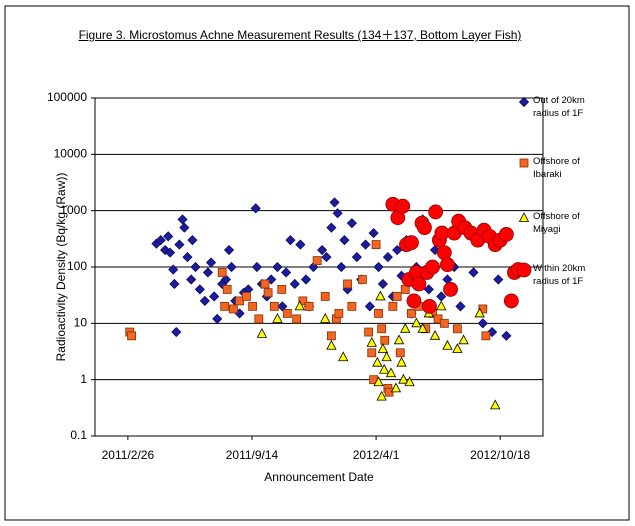 This screenshot has width=635, height=526. Describe the element at coordinates (83, 379) in the screenshot. I see `y-tick-label: 1` at that location.